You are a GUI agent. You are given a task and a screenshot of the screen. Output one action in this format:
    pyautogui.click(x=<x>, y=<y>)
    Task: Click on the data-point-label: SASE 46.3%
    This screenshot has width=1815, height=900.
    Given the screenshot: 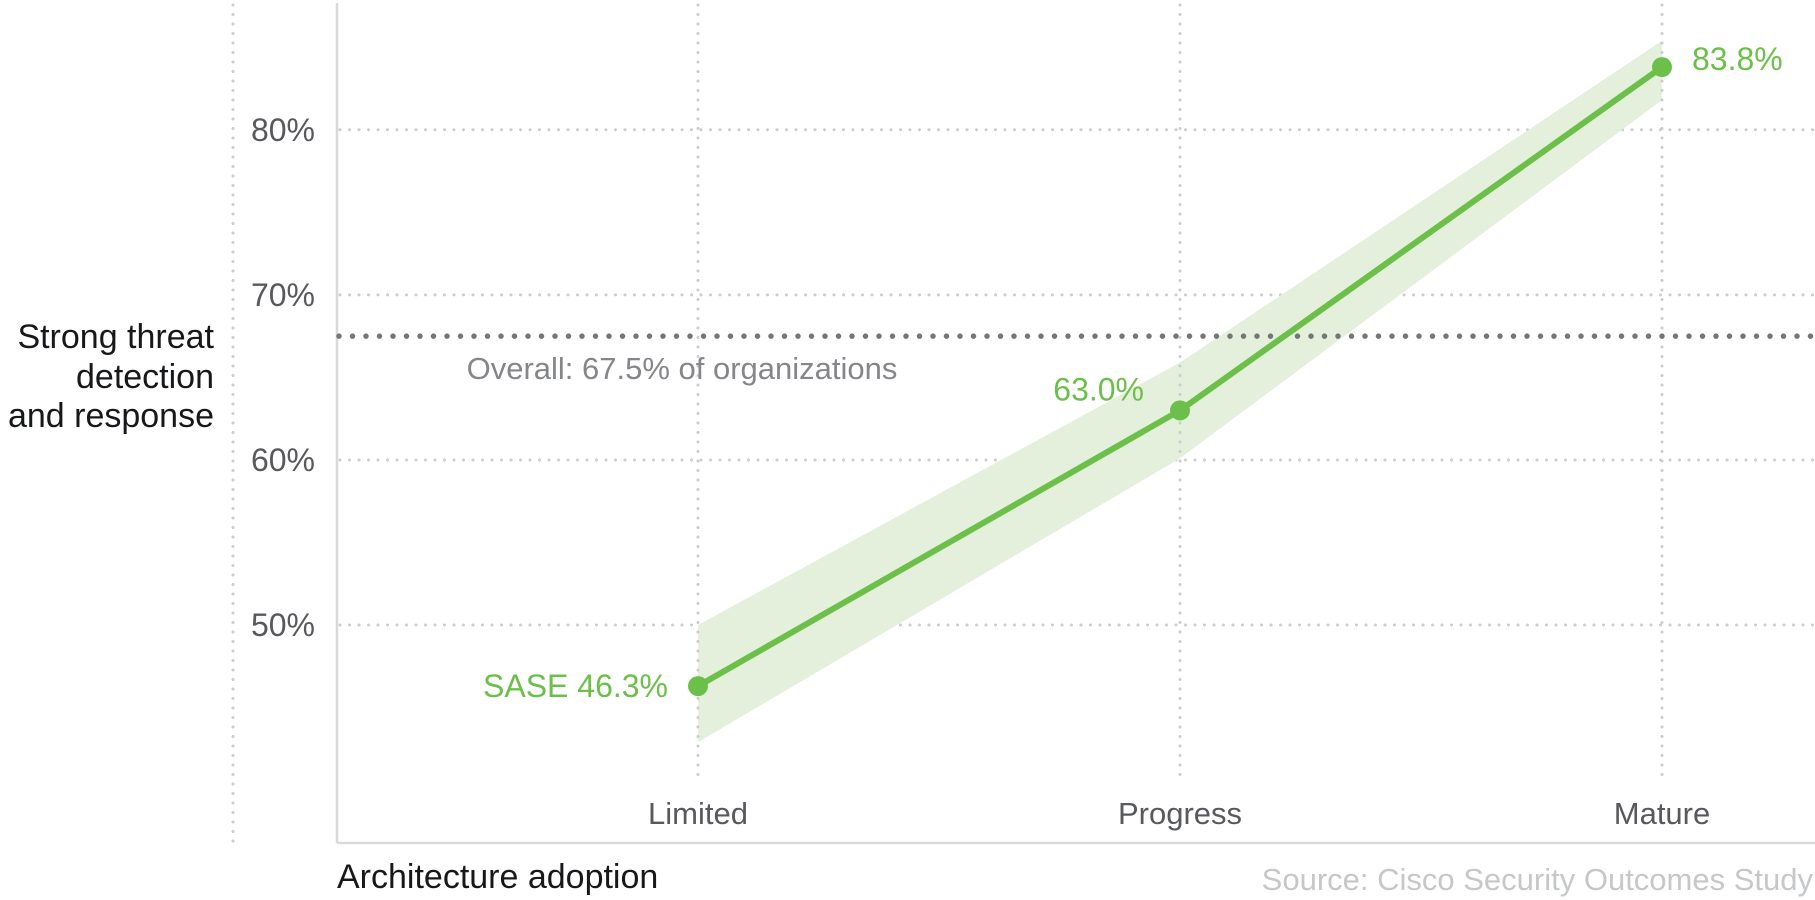 What is the action you would take?
    pyautogui.click(x=575, y=686)
    